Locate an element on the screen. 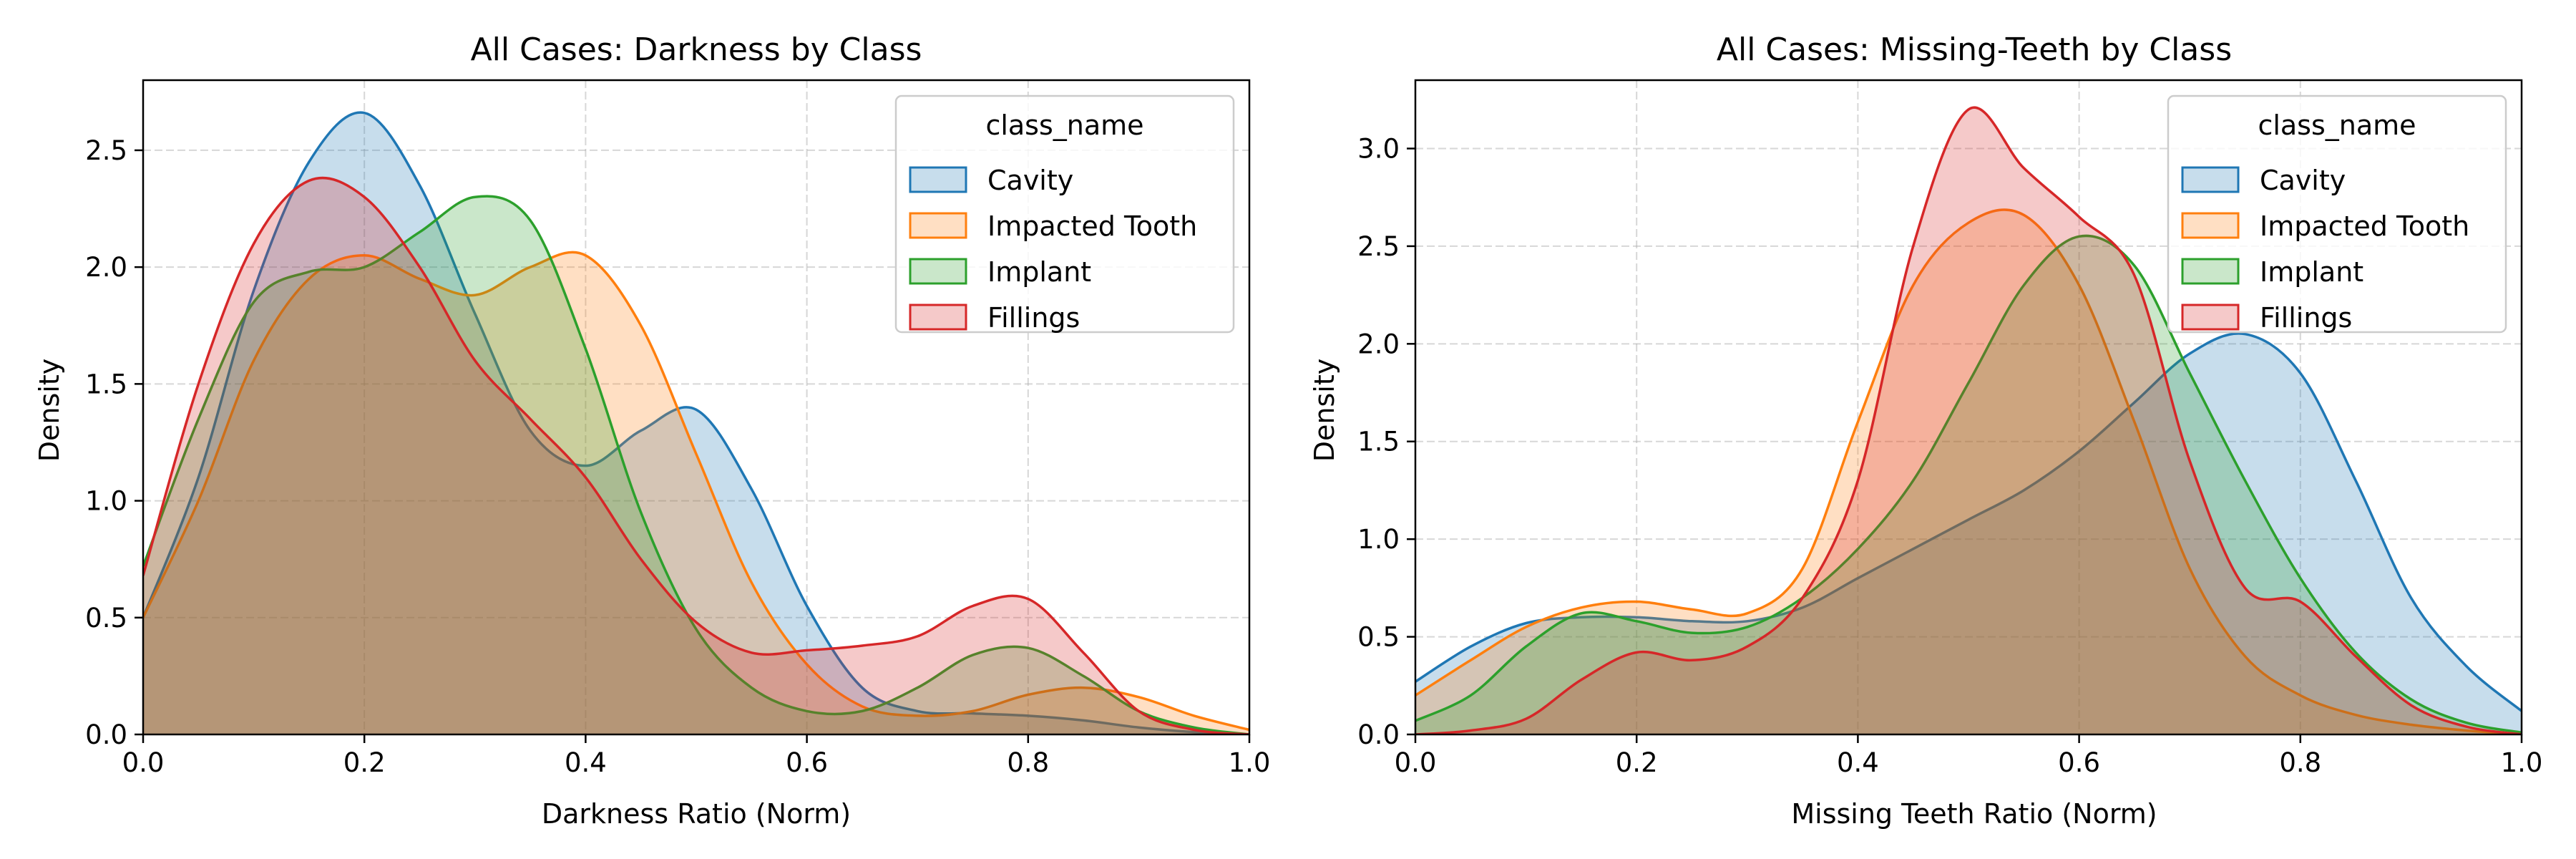 The height and width of the screenshot is (859, 2576). y-tick-label: 3.0 is located at coordinates (1378, 148).